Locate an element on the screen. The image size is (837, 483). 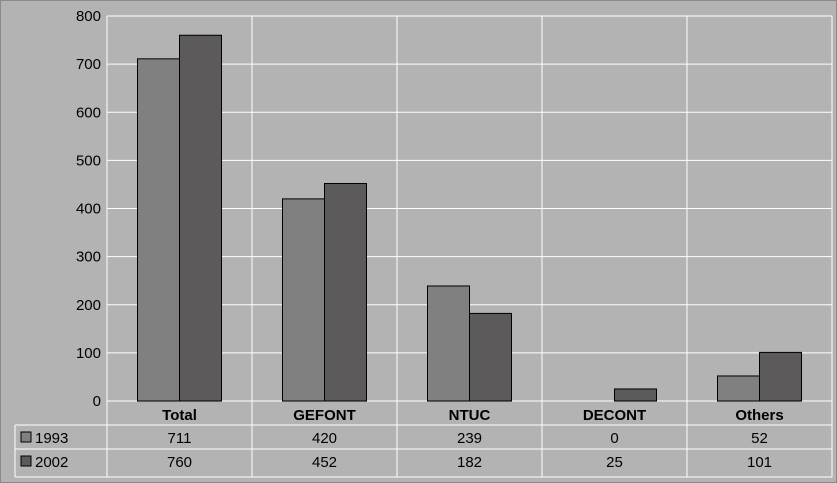
y-tick-label: 100 is located at coordinates (88, 353).